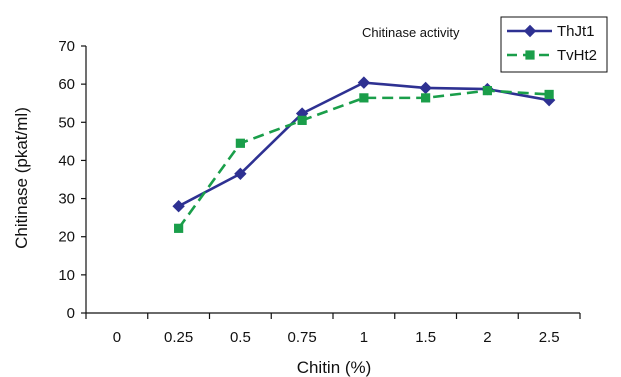  Describe the element at coordinates (21, 178) in the screenshot. I see `y-axis-title: Chitinase (pkat/ml)` at that location.